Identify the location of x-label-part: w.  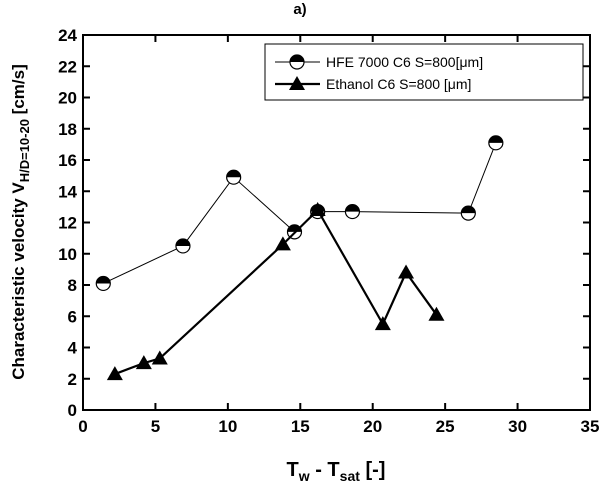
(304, 476).